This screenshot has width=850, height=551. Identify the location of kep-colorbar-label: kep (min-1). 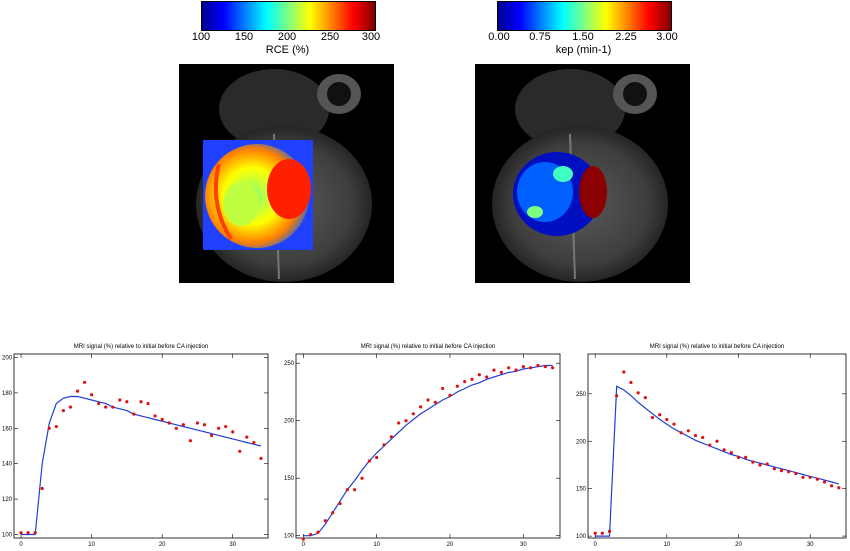
(583, 50).